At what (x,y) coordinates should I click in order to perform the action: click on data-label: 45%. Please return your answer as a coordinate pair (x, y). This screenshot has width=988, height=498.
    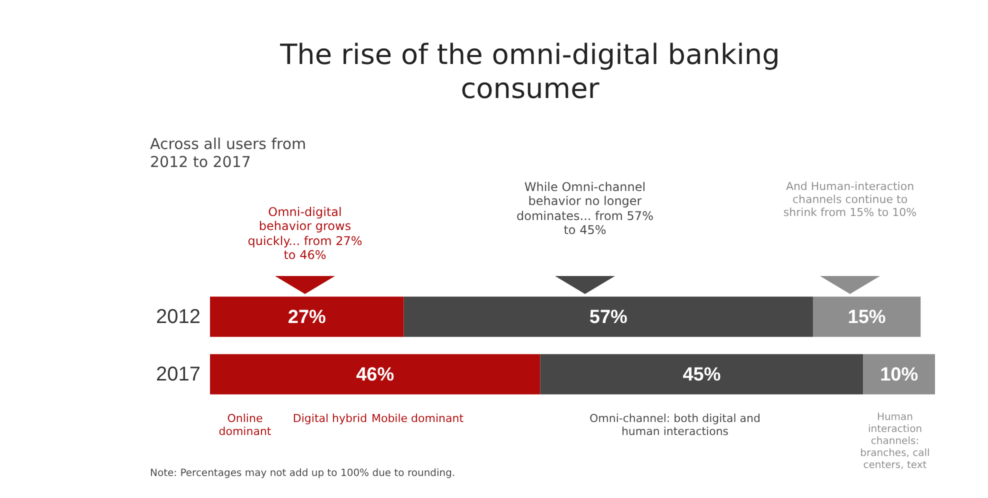
    Looking at the image, I should click on (701, 375).